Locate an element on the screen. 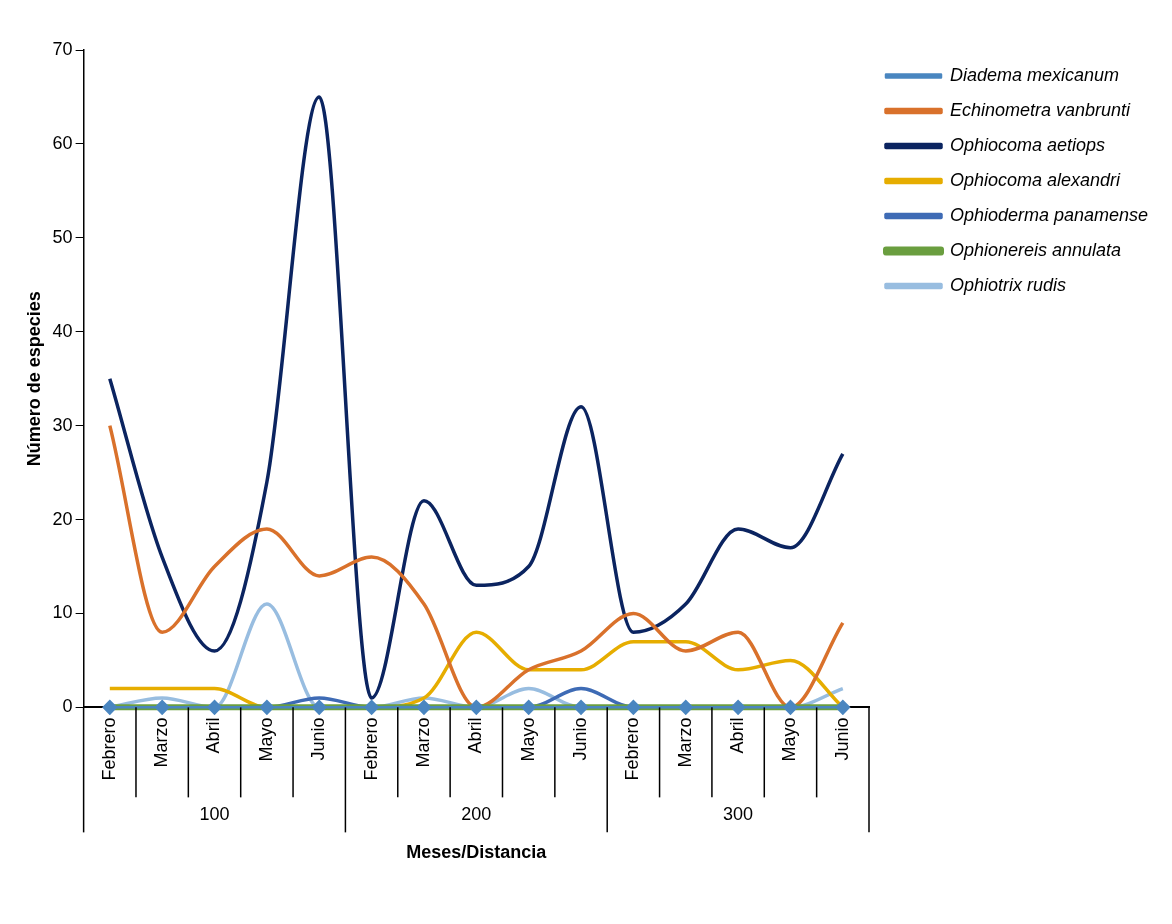  y-tick-label: 40 is located at coordinates (62, 330).